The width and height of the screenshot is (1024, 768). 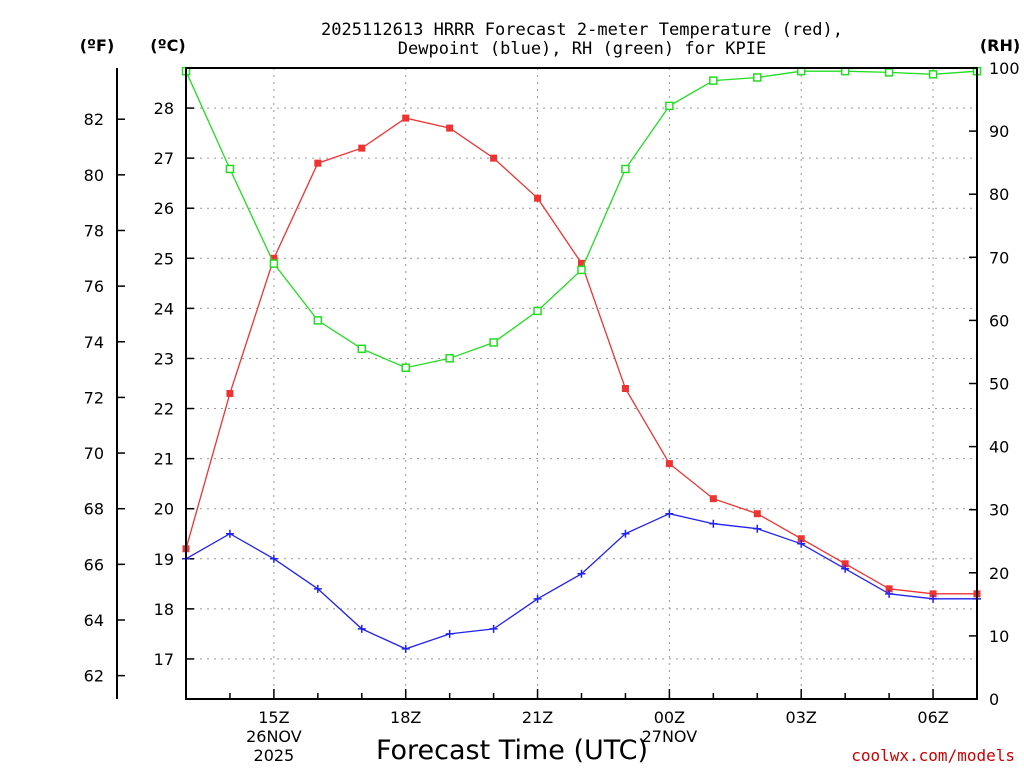 I want to click on time-tick-label: 03Z, so click(x=801, y=717).